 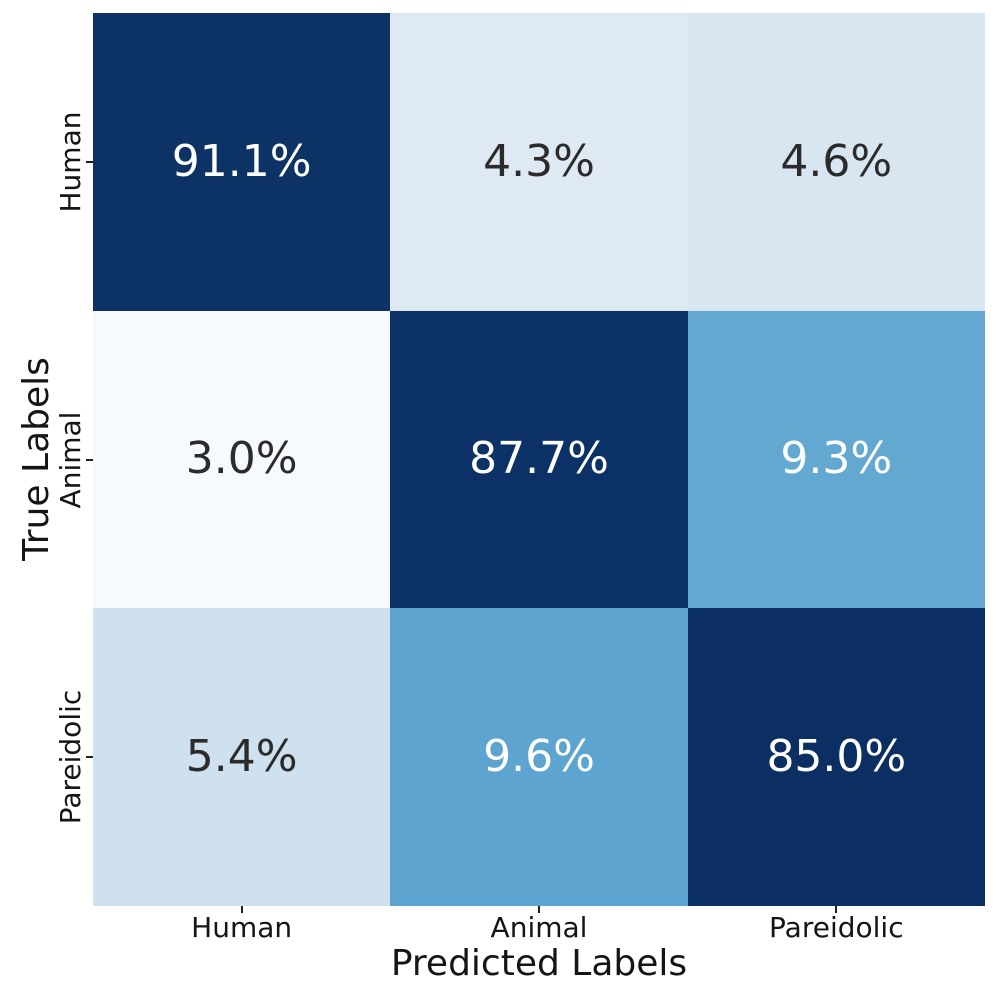 I want to click on matrix-cell-r2c2: 85.0%, so click(x=836, y=757).